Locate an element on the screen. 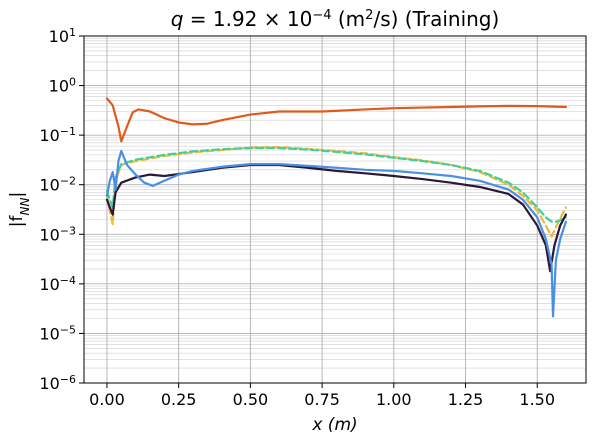 The height and width of the screenshot is (441, 598). x-tick-label: 1.00 is located at coordinates (394, 399).